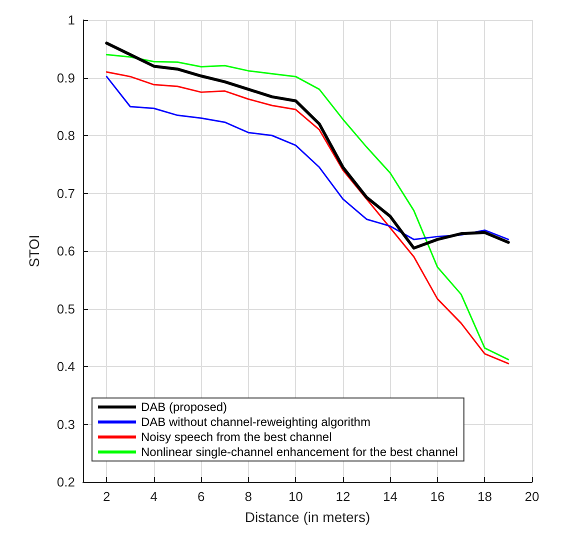 Image resolution: width=571 pixels, height=537 pixels. I want to click on y-tick-label: 1, so click(71, 20).